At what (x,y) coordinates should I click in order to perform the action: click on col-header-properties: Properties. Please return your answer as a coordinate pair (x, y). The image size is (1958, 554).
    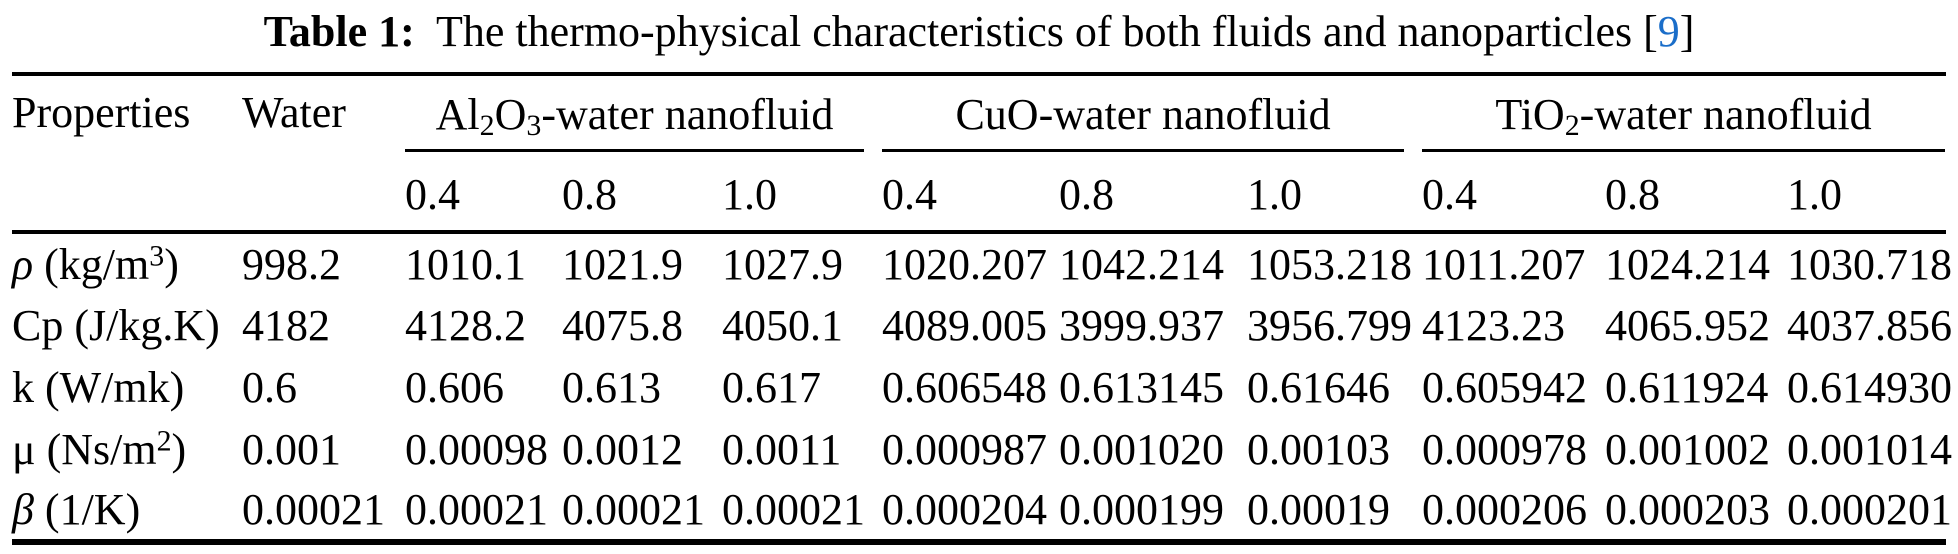
    Looking at the image, I should click on (101, 112).